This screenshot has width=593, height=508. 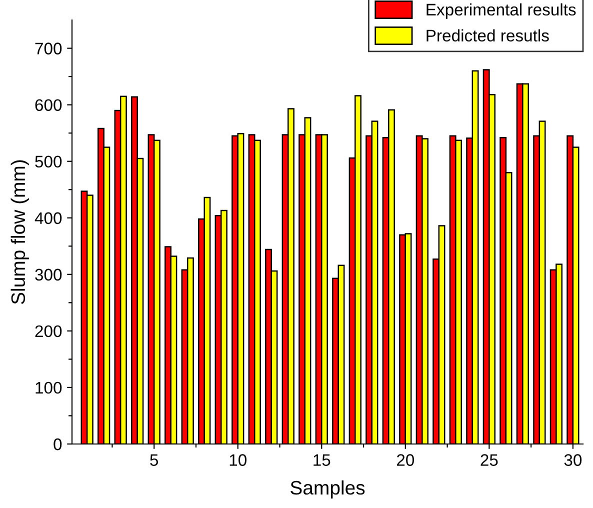 What do you see at coordinates (154, 460) in the screenshot?
I see `x-tick-label: 5` at bounding box center [154, 460].